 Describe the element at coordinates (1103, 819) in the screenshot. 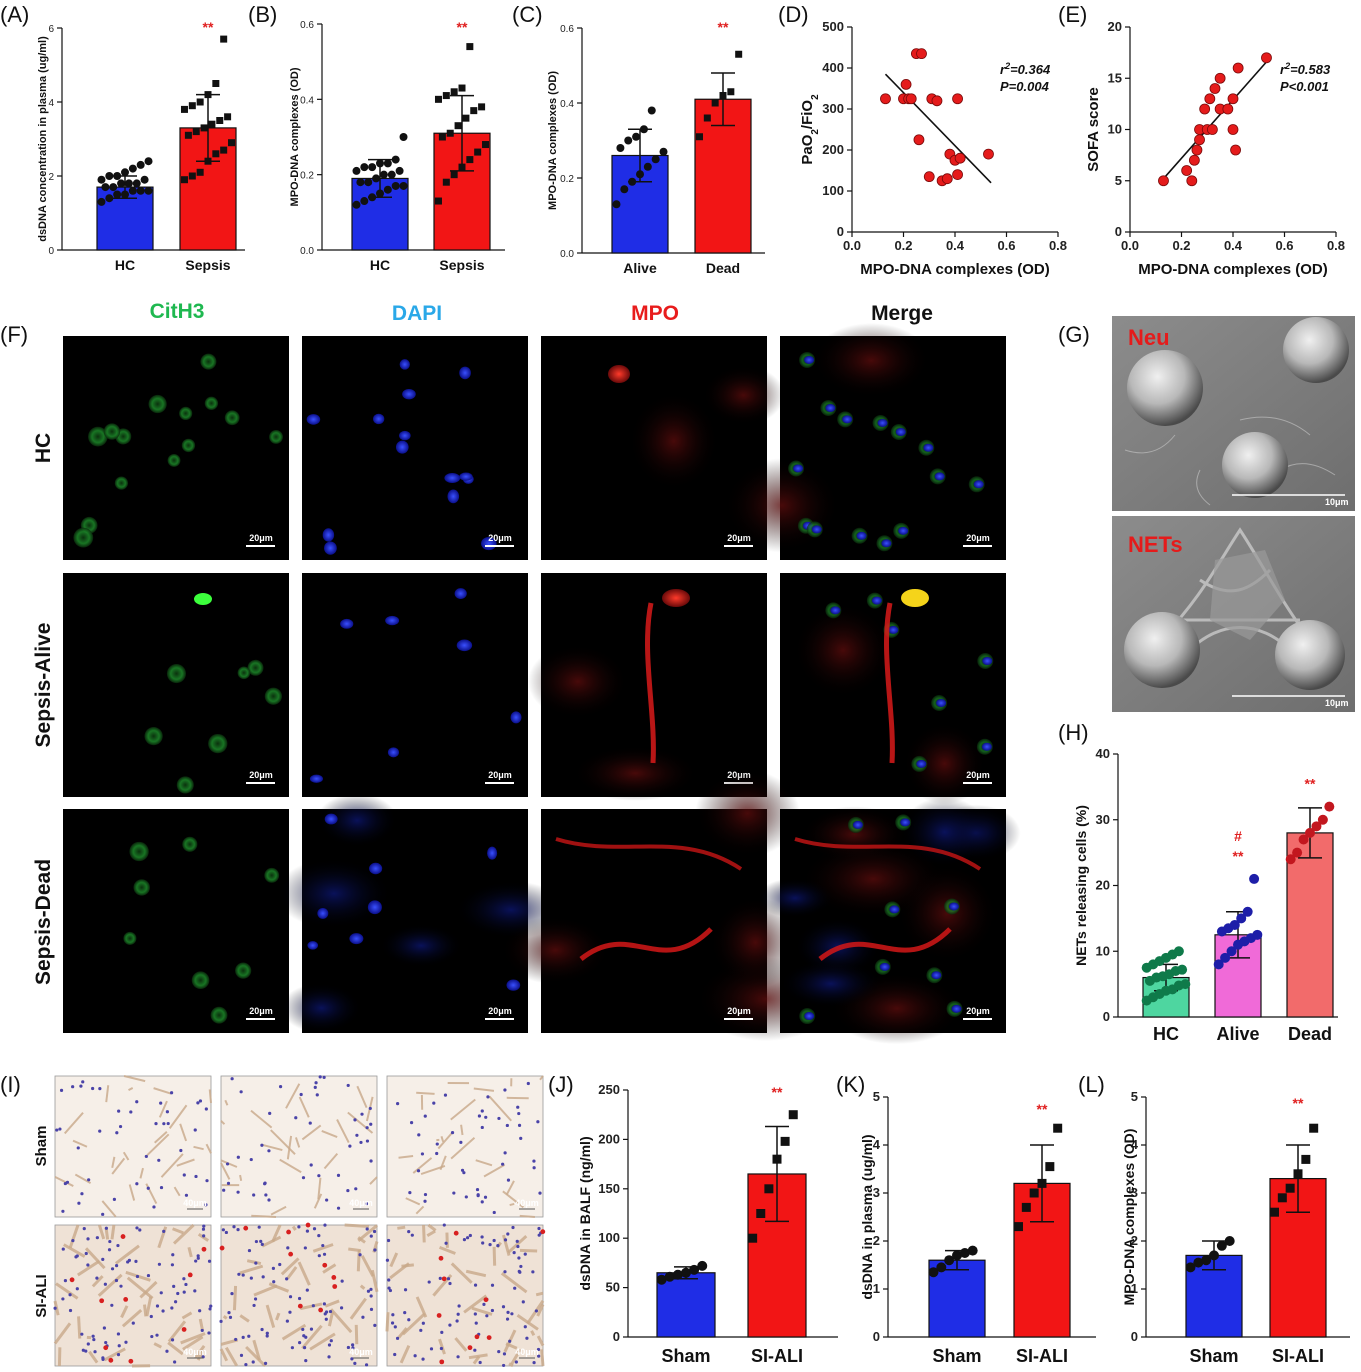

I see `y-tick-label: 30` at that location.